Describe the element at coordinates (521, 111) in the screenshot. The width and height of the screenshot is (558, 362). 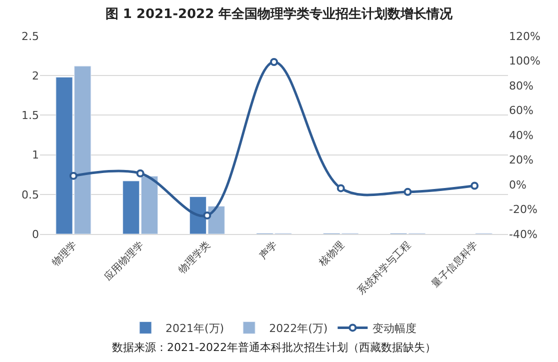
I see `y2-tick-label: 60%` at that location.